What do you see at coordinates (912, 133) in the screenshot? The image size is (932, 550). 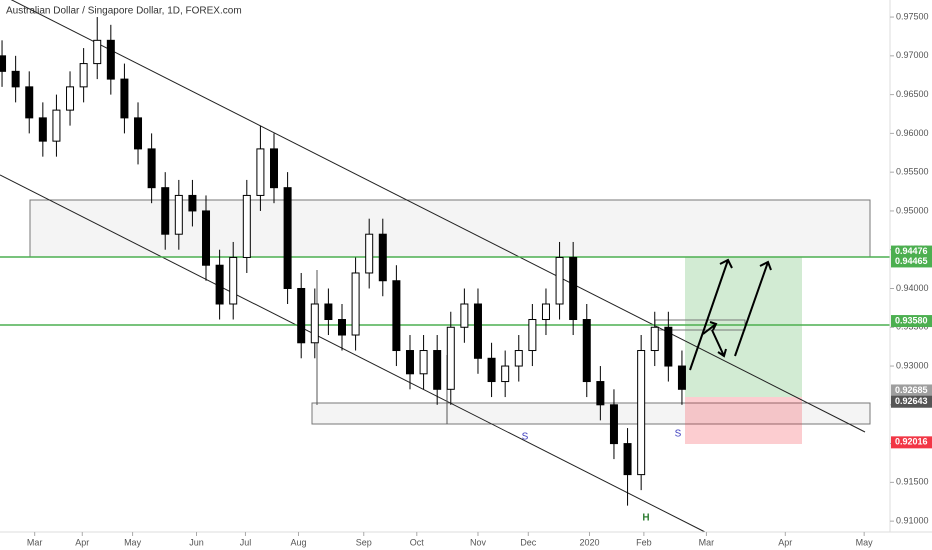 I see `y-tick-label: 0.96000` at bounding box center [912, 133].